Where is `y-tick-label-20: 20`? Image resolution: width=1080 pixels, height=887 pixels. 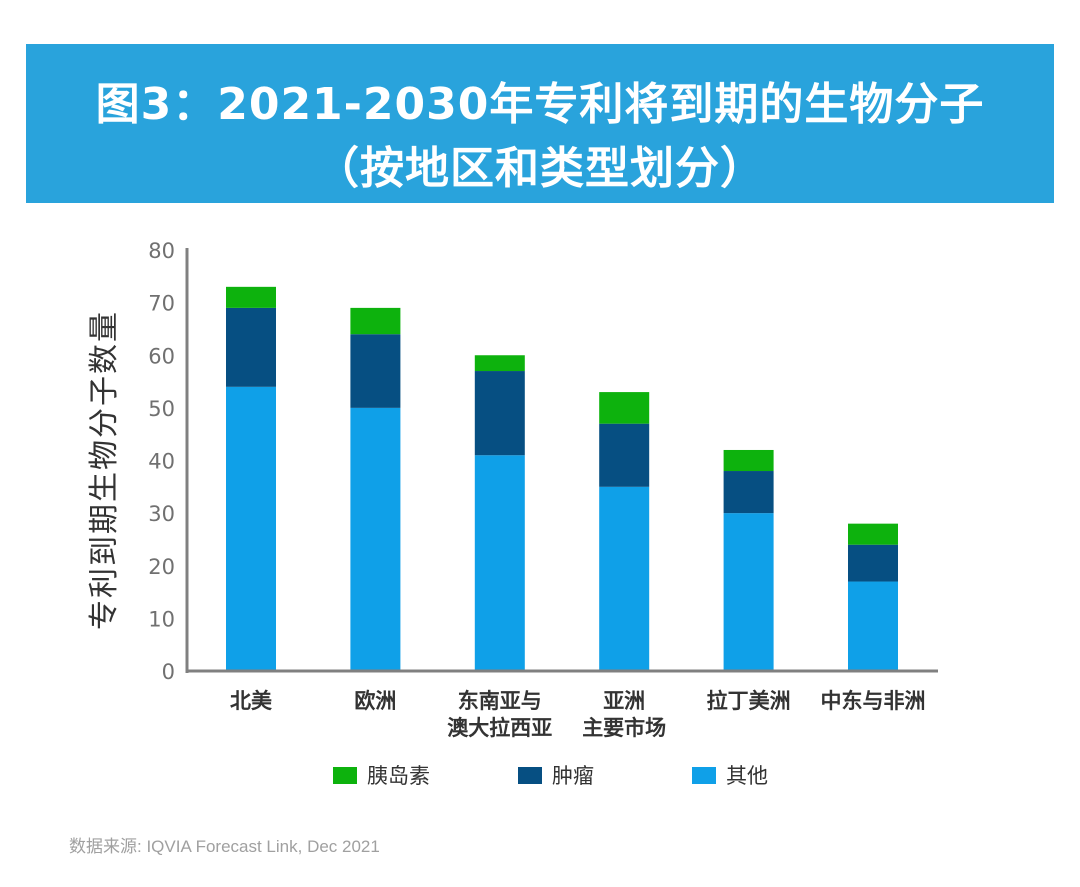
y-tick-label-20: 20 is located at coordinates (161, 567).